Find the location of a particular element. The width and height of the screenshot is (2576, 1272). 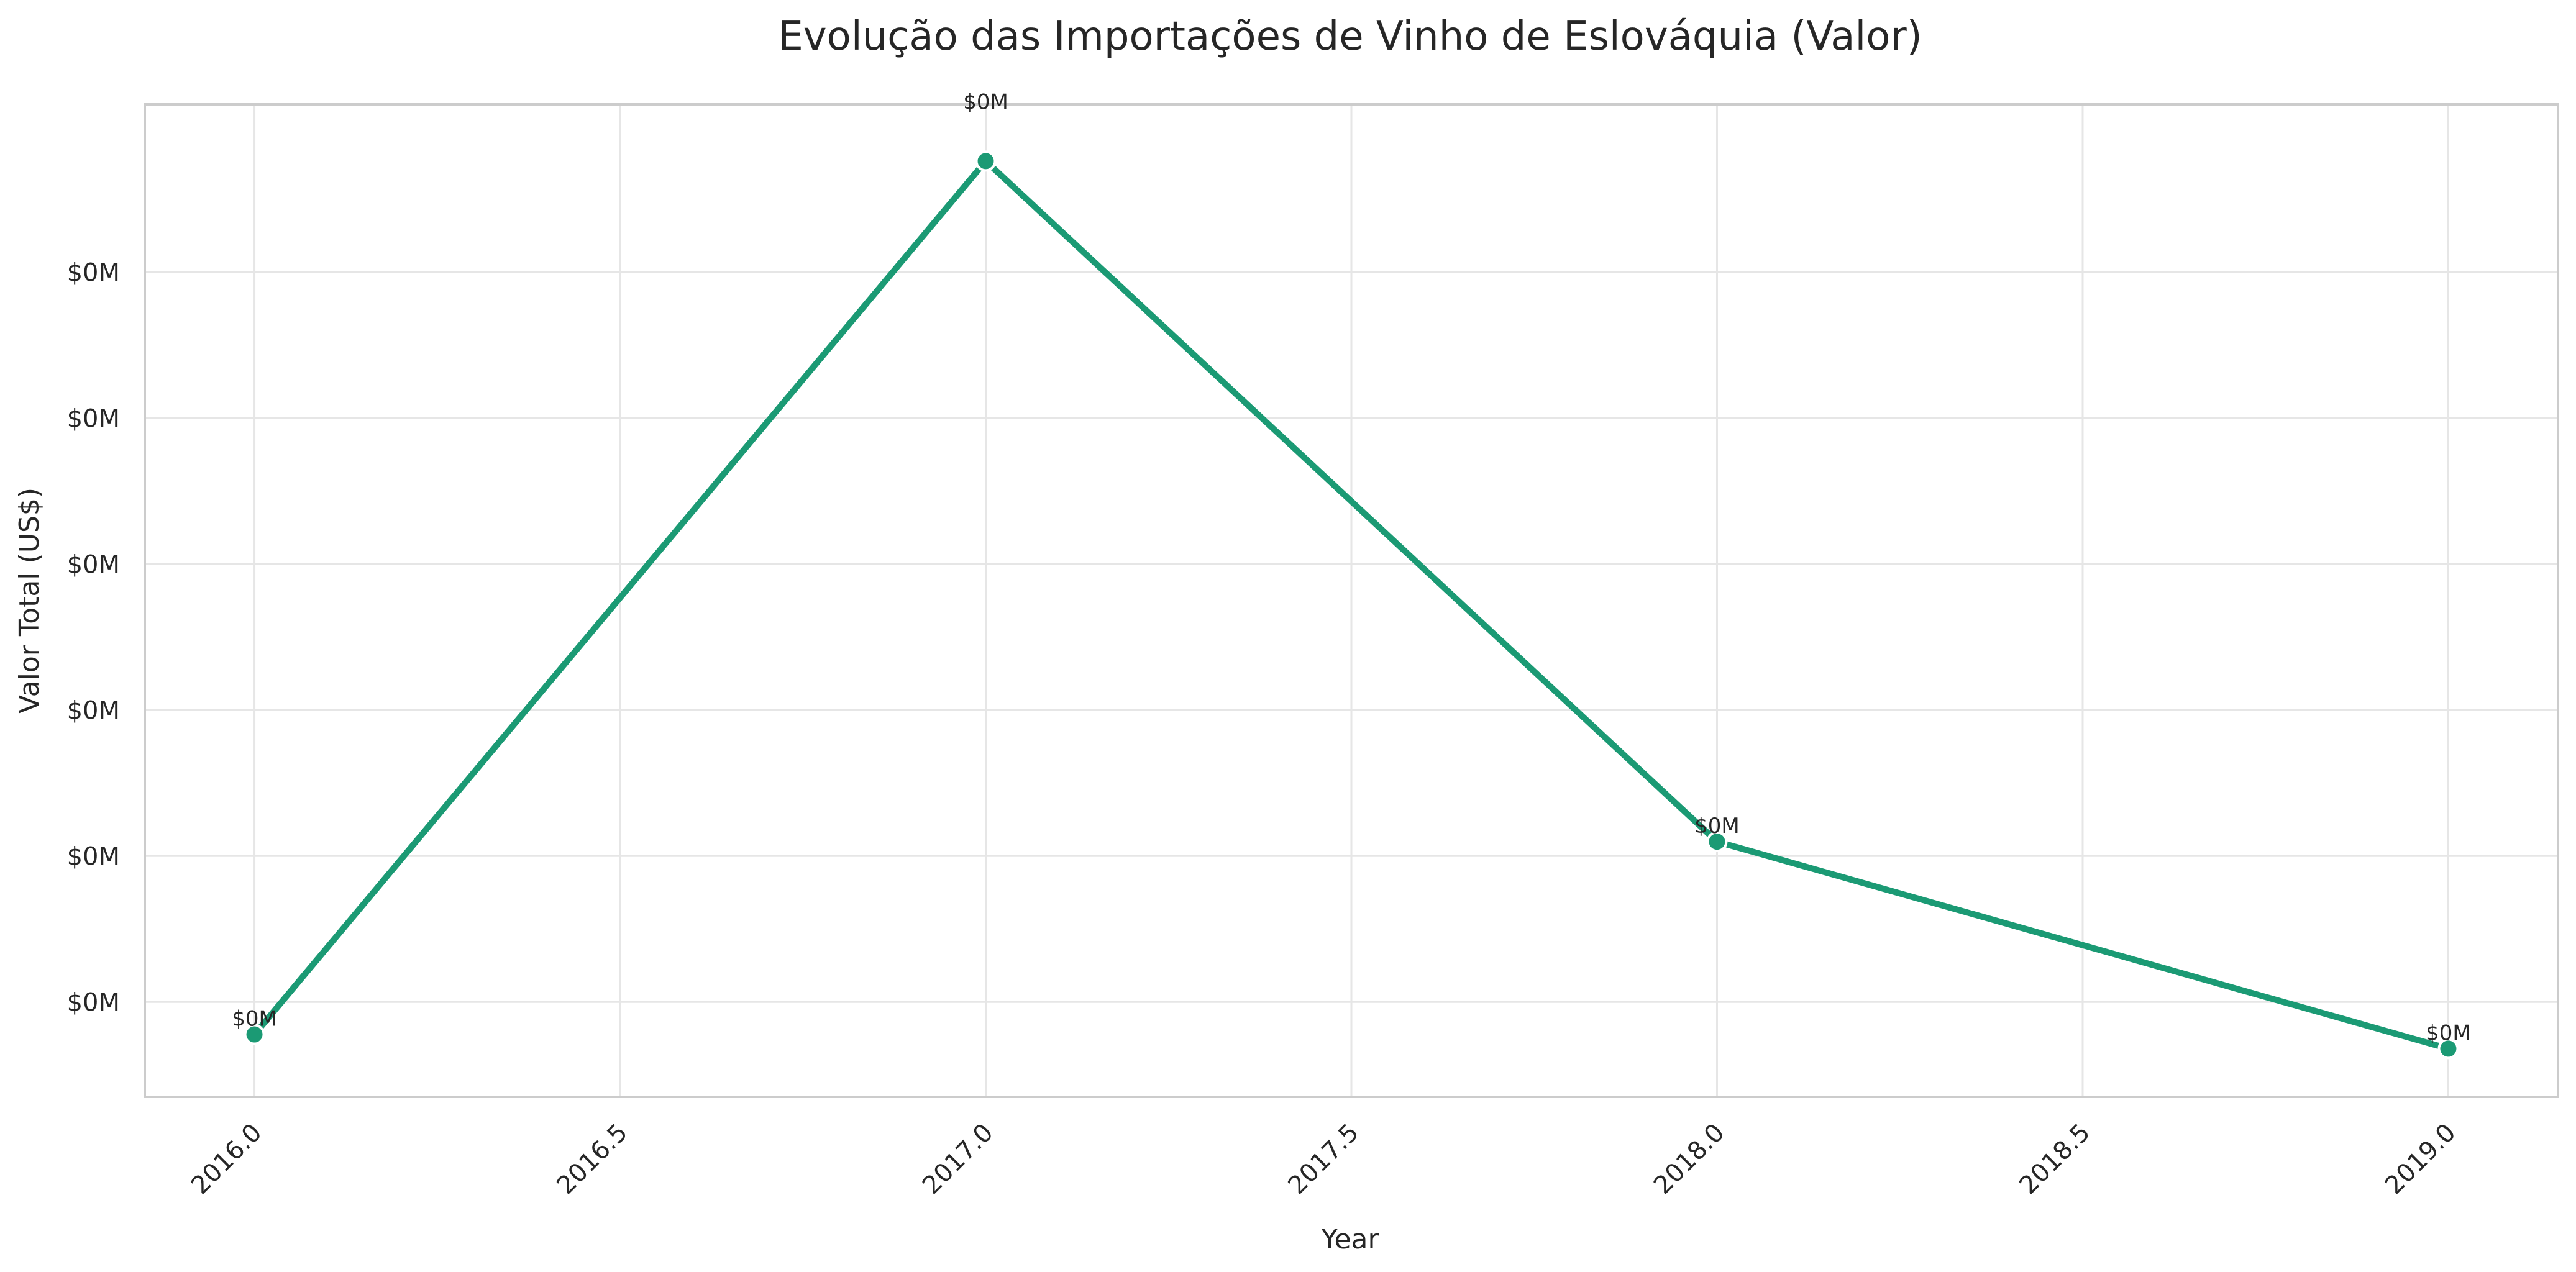

x-tick-label: 2016.5 is located at coordinates (592, 1159).